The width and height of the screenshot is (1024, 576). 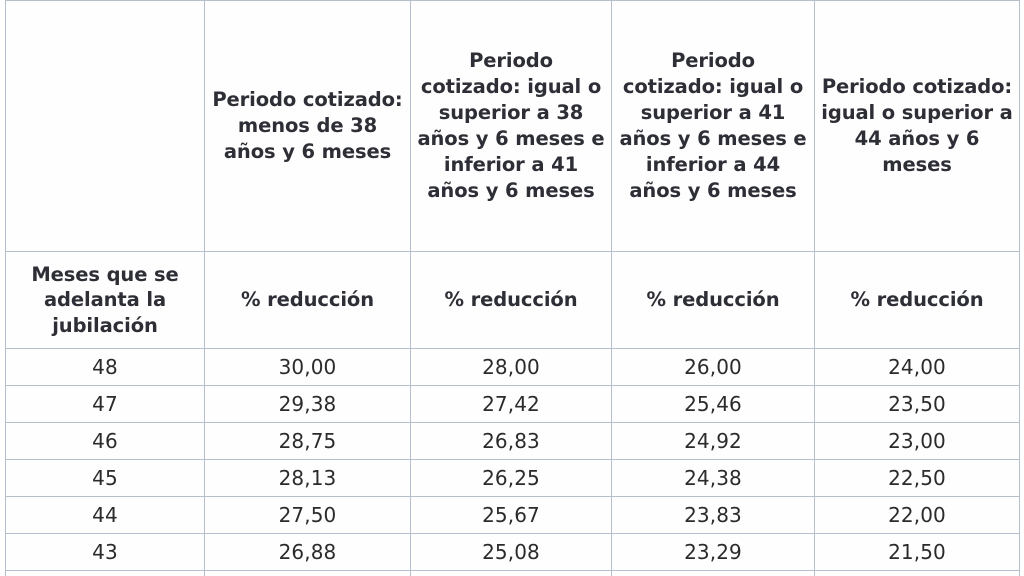 I want to click on table-row: 48 30,00 28,00 26,00 24,00, so click(x=512, y=367).